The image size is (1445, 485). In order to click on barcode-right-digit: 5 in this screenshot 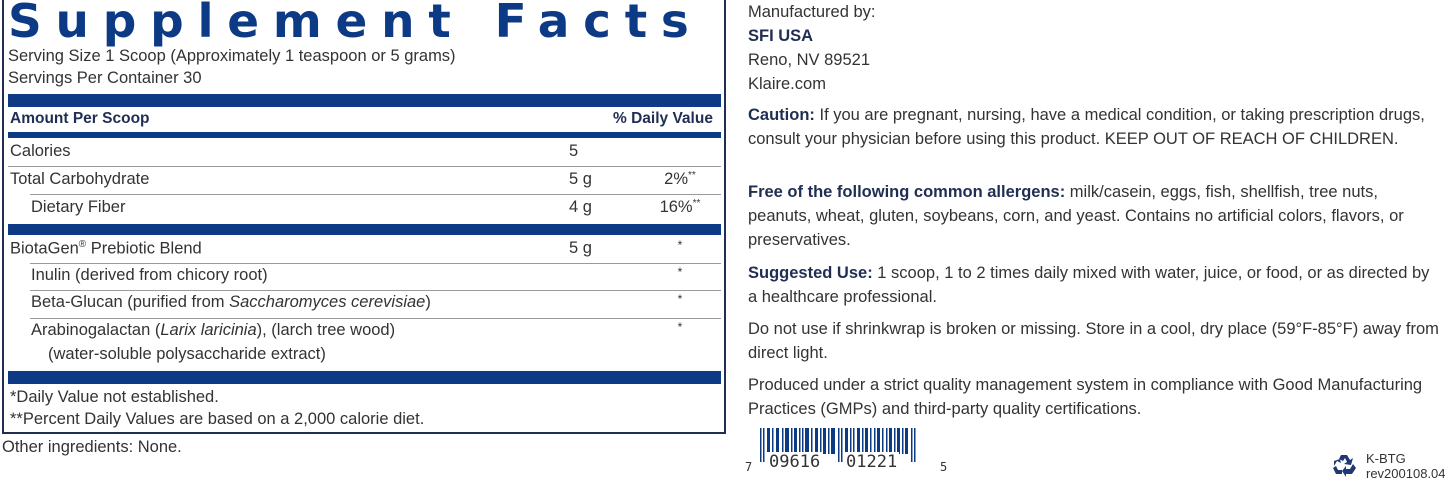, I will do `click(944, 467)`.